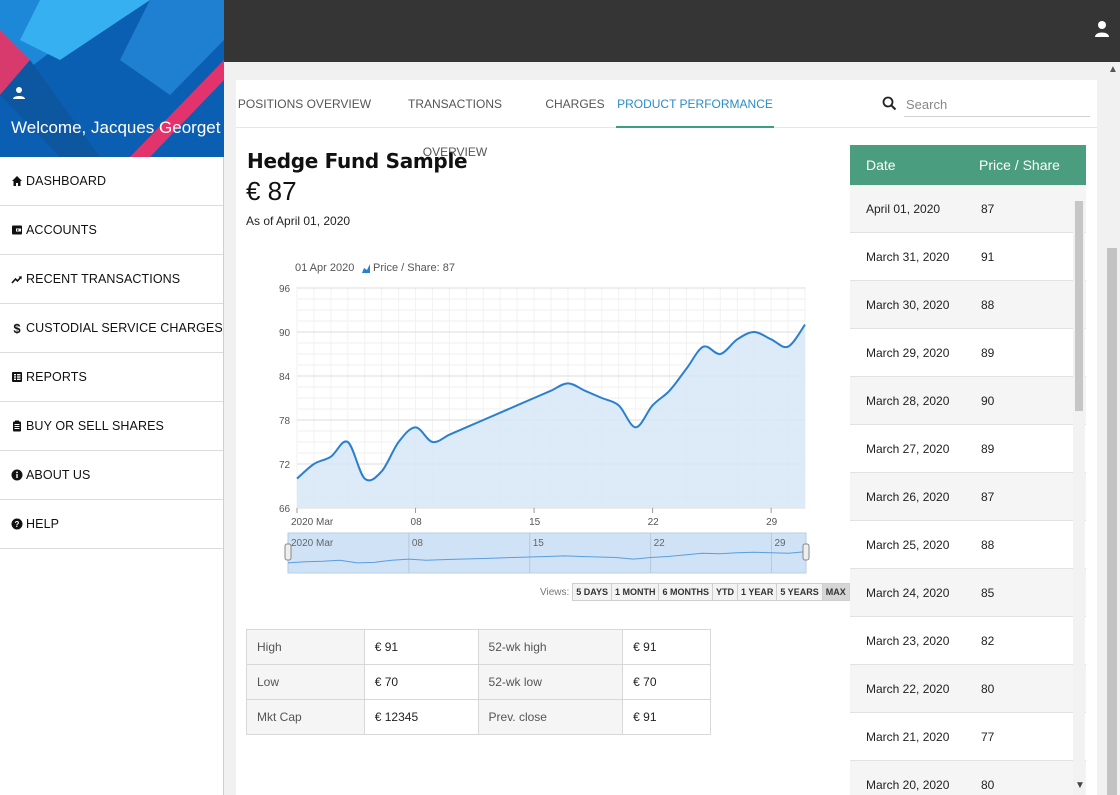  What do you see at coordinates (908, 449) in the screenshot?
I see `row-date: March 27, 2020` at bounding box center [908, 449].